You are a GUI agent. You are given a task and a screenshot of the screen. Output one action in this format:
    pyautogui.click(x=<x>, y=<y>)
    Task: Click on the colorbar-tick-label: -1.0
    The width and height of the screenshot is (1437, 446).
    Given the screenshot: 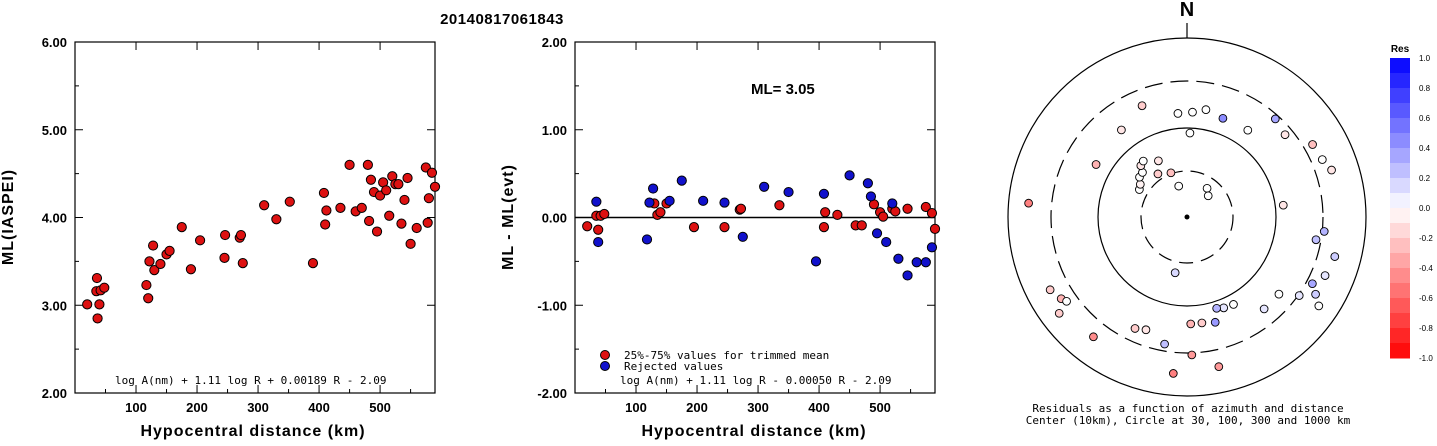 What is the action you would take?
    pyautogui.click(x=1426, y=358)
    